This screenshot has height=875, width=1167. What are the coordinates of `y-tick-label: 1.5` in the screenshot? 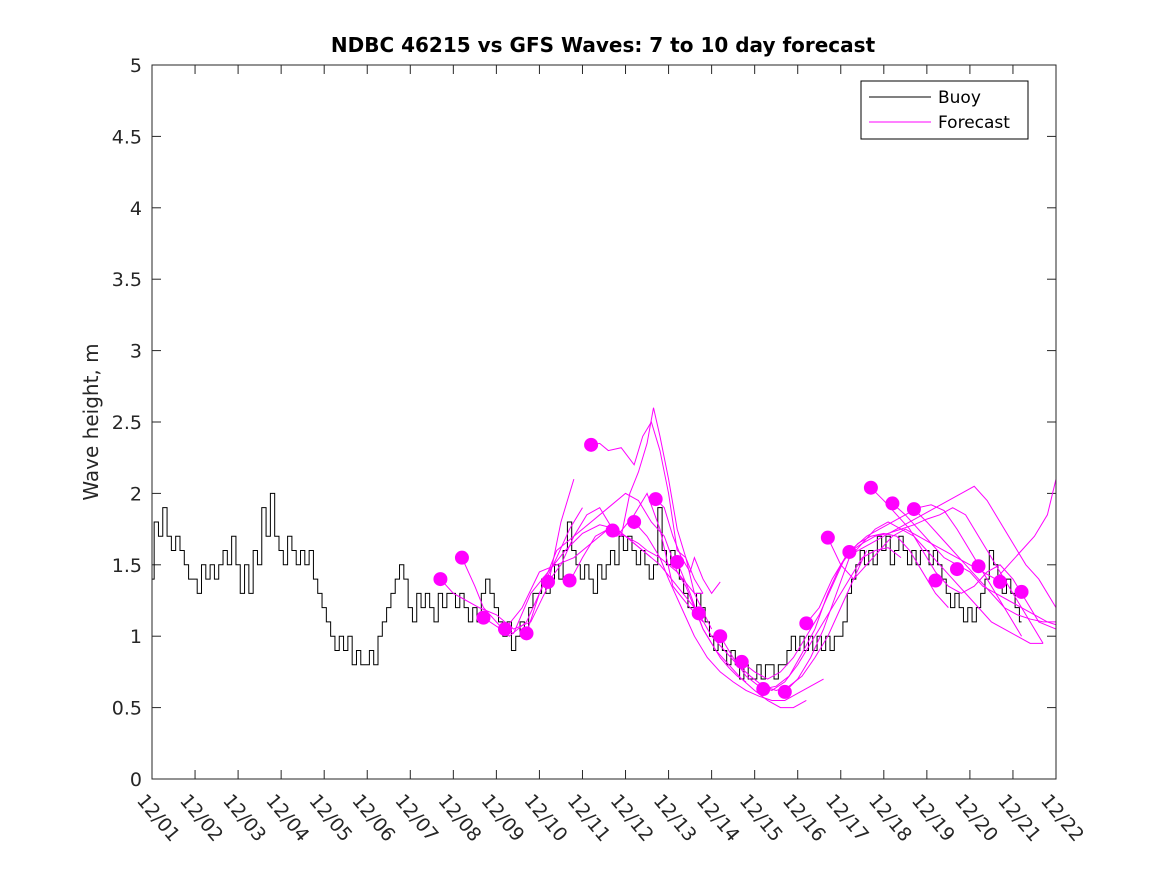 It's located at (127, 566).